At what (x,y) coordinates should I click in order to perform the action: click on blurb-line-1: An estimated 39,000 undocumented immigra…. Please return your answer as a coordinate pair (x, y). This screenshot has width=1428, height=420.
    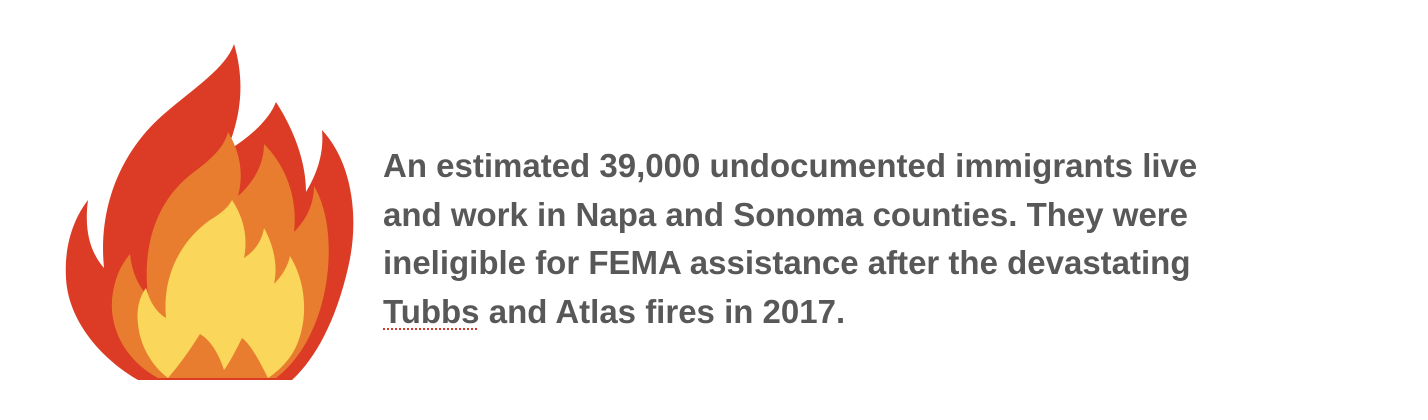
    Looking at the image, I should click on (790, 165).